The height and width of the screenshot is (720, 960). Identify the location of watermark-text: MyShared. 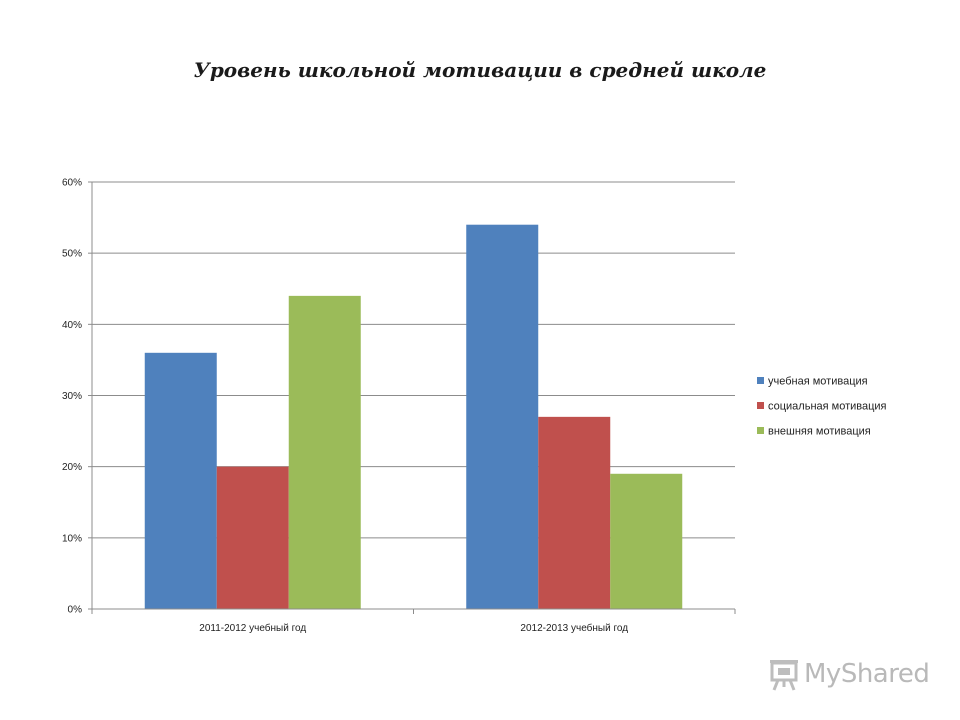
(867, 674).